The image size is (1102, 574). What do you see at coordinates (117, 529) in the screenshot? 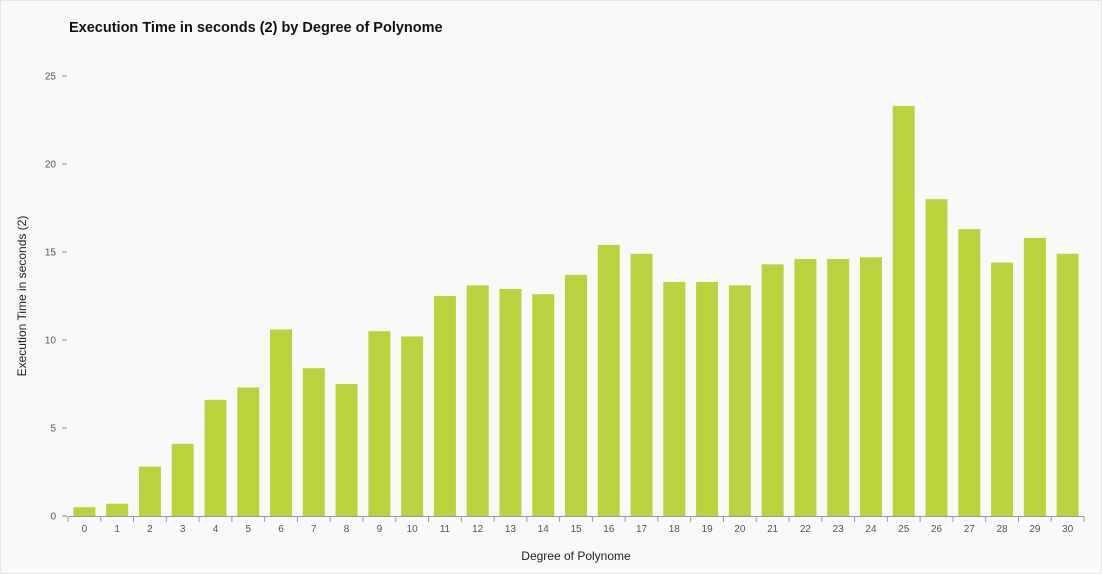
I see `x-tick-label: 1` at bounding box center [117, 529].